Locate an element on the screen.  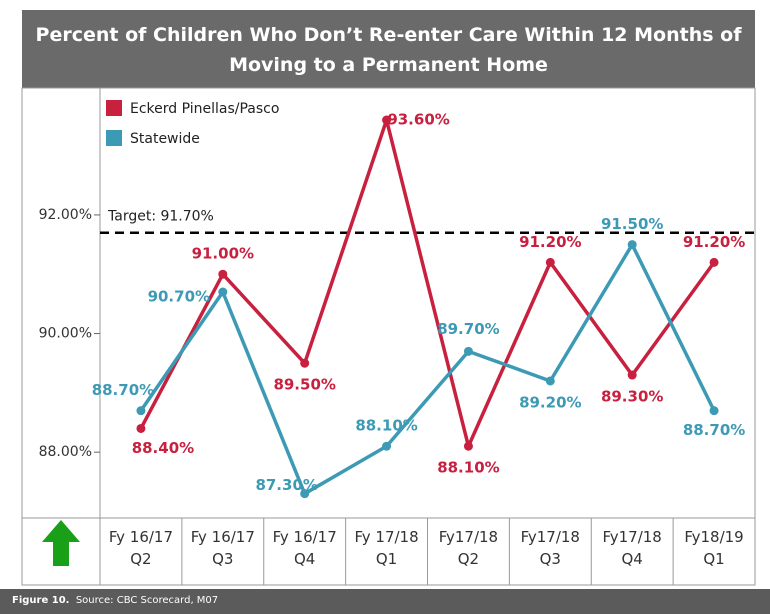
data-label: 89.30% is located at coordinates (632, 397).